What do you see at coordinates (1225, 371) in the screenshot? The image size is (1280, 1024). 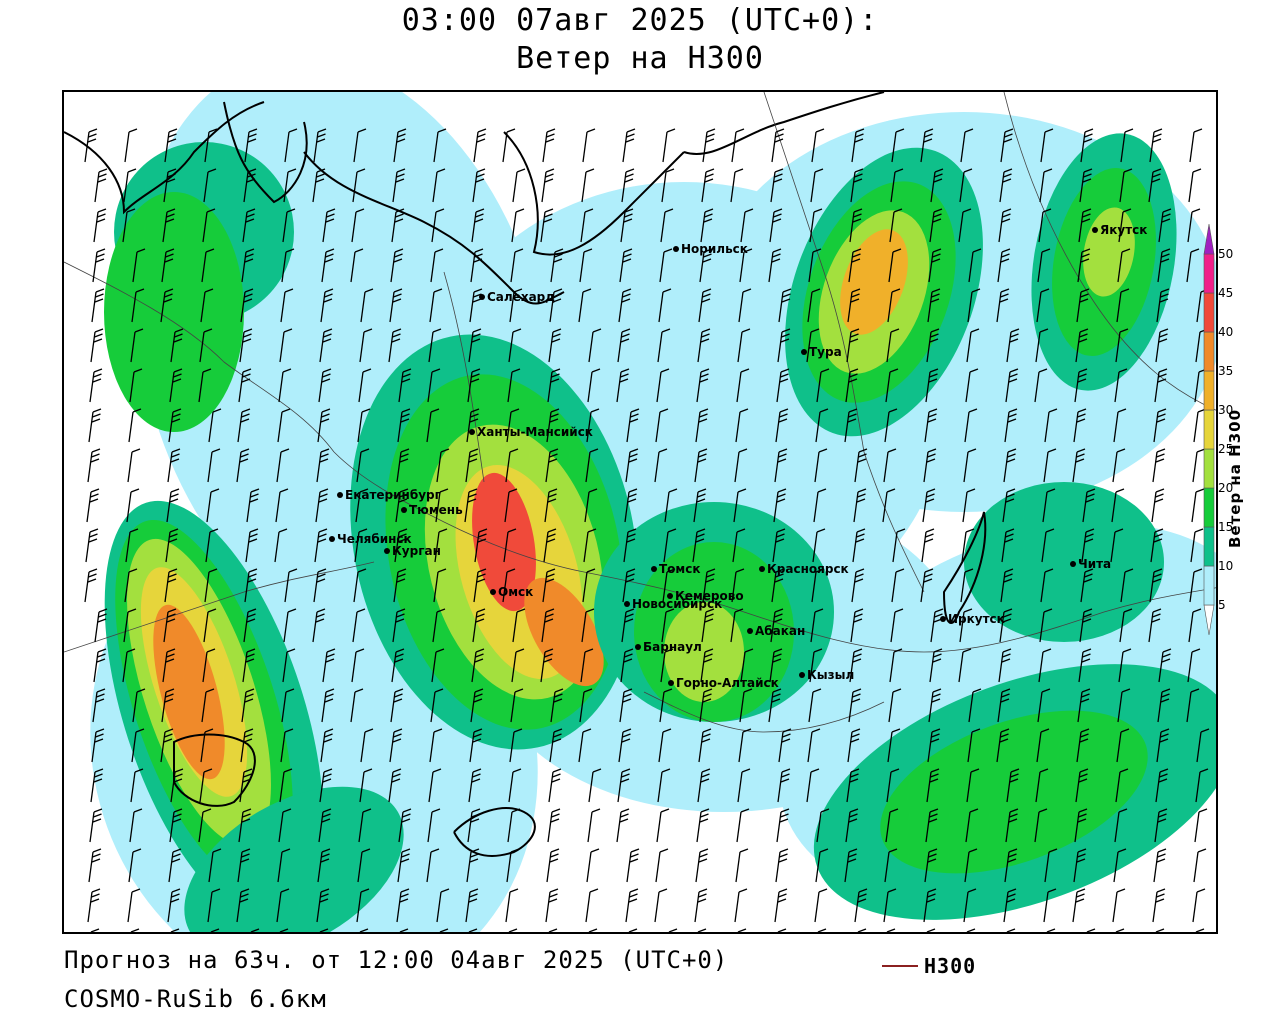 I see `legend-tick-label: 35` at bounding box center [1225, 371].